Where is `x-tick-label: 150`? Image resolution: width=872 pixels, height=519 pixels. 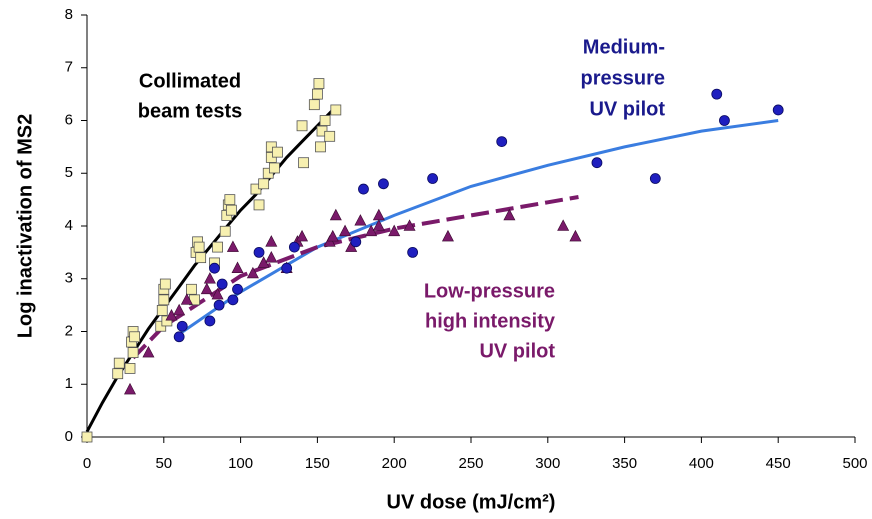
x-tick-label: 150 is located at coordinates (317, 463).